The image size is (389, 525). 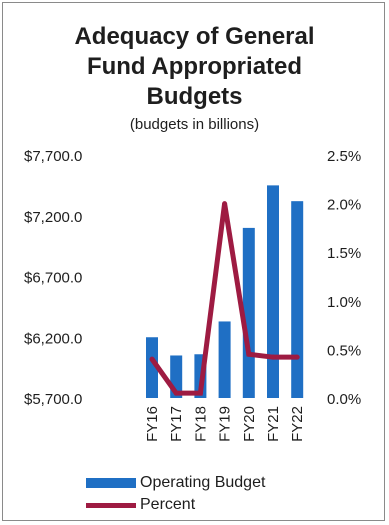 What do you see at coordinates (53, 156) in the screenshot?
I see `y-left-tick-label: $7,700.0` at bounding box center [53, 156].